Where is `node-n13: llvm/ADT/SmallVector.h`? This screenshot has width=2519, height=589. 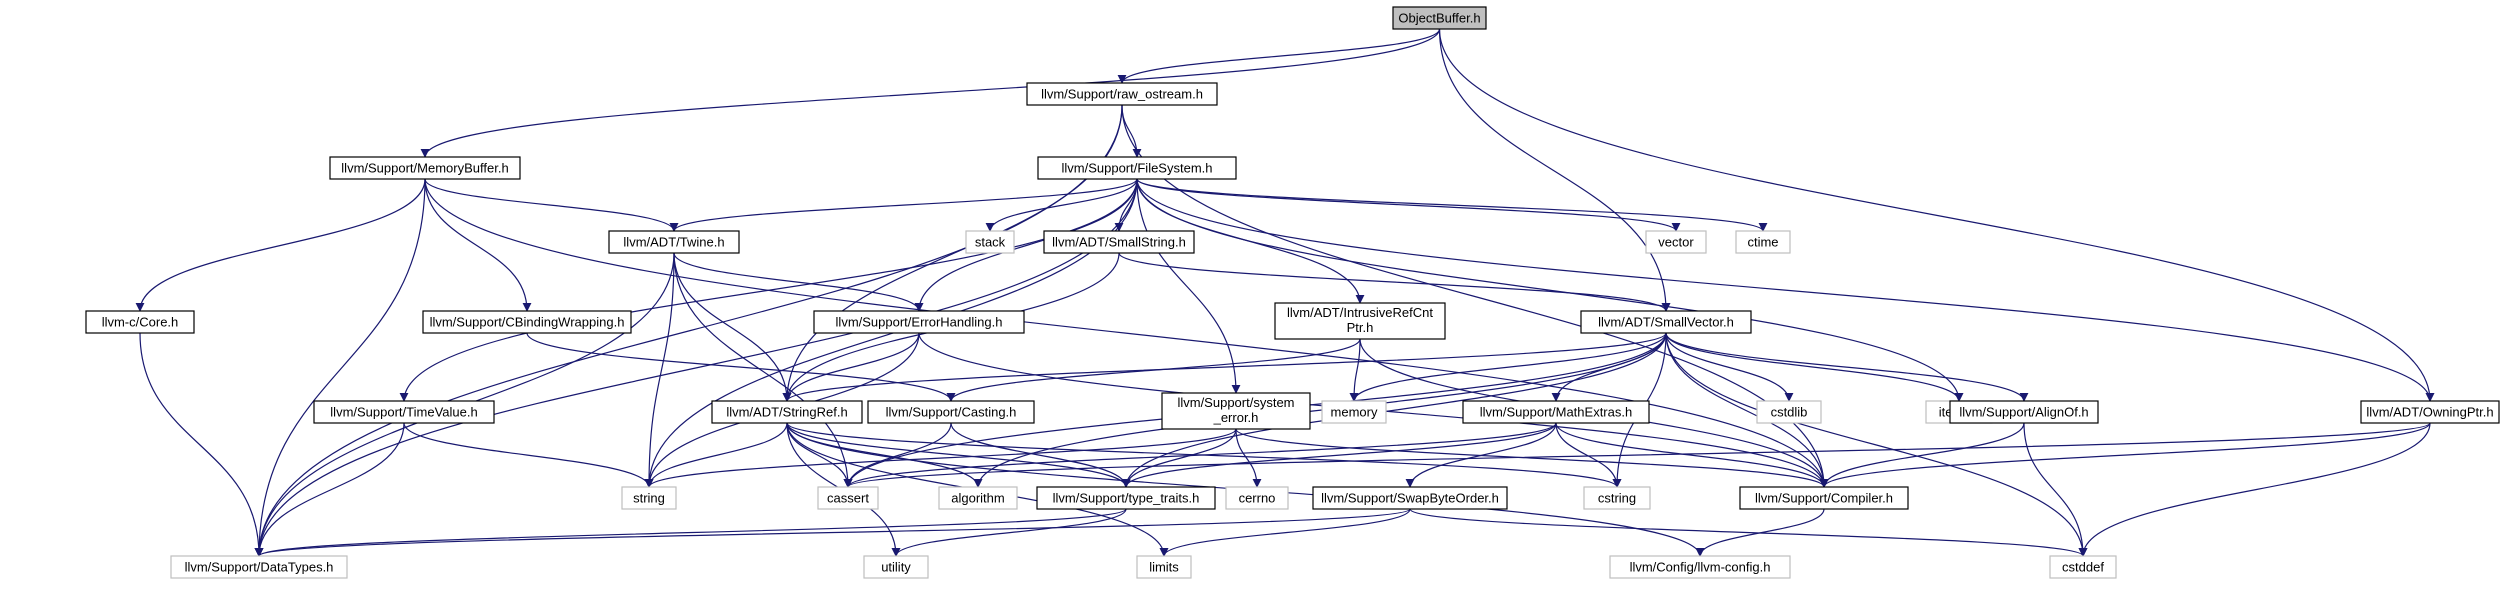
node-n13: llvm/ADT/SmallVector.h is located at coordinates (1666, 322).